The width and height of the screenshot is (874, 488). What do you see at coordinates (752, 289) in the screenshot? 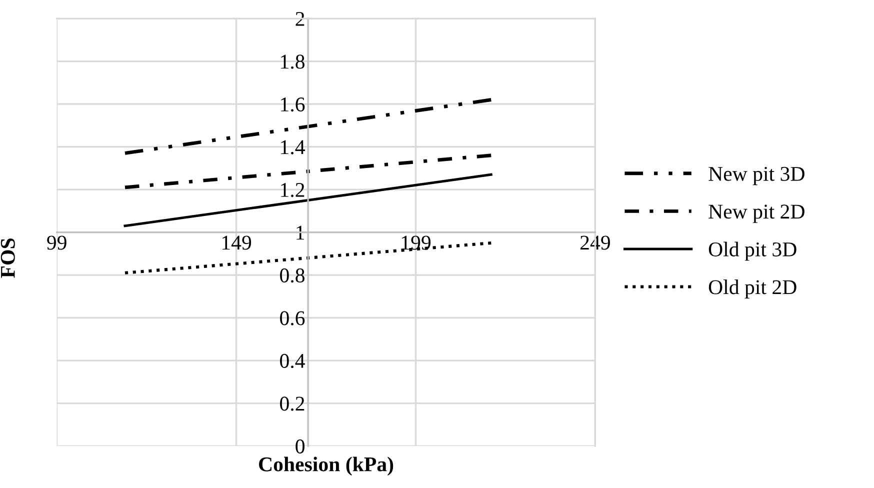
I see `legend-label: Old pit 2D` at bounding box center [752, 289].